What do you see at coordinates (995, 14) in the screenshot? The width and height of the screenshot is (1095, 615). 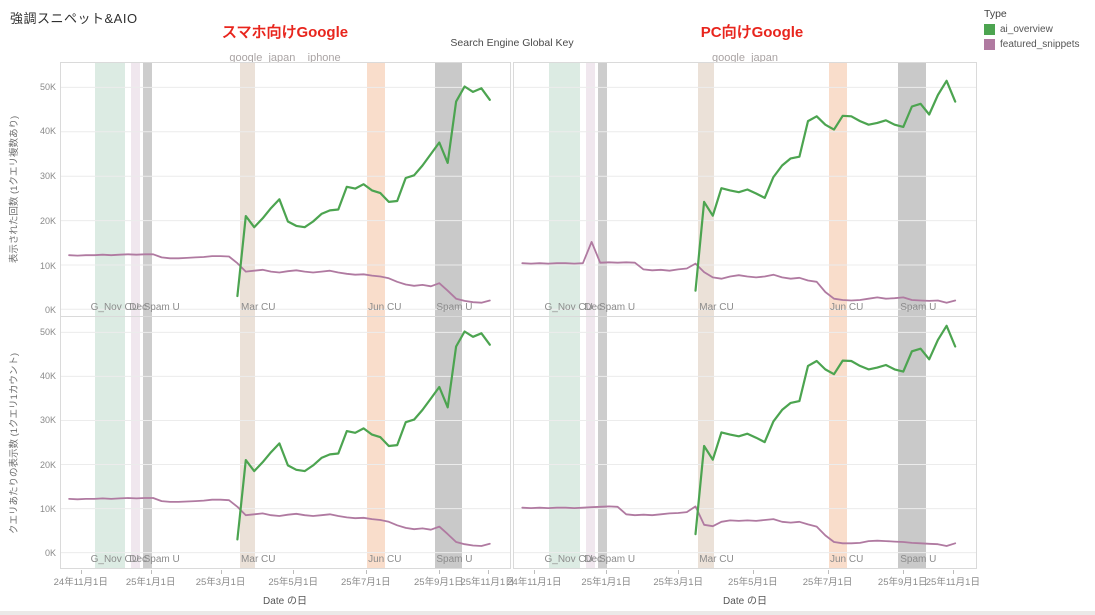 I see `legend-title: Type` at bounding box center [995, 14].